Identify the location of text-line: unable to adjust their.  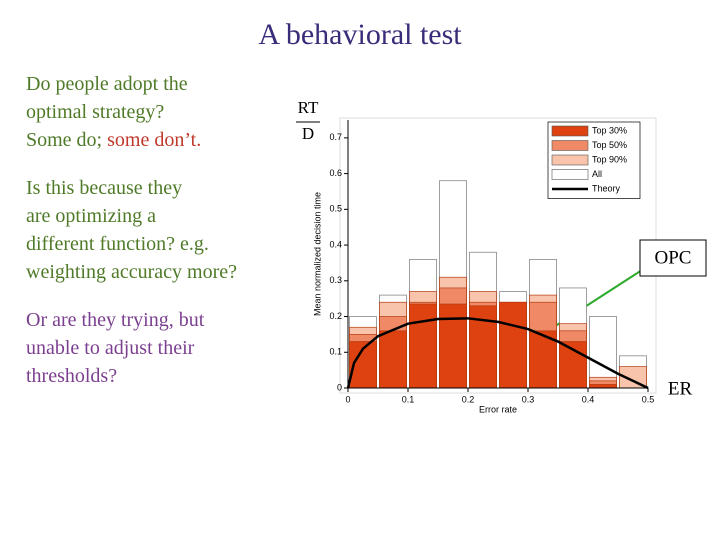
(156, 348).